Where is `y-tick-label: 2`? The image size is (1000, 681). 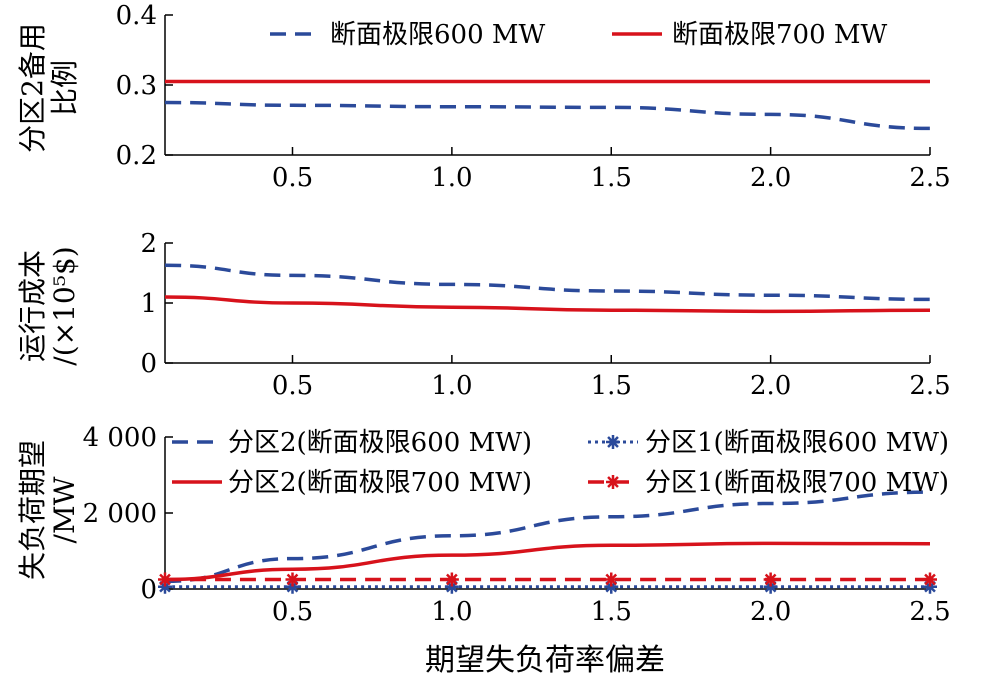
y-tick-label: 2 is located at coordinates (148, 244).